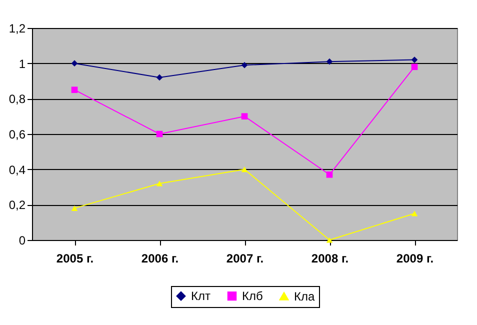 This screenshot has width=477, height=325. What do you see at coordinates (17, 29) in the screenshot?
I see `y-tick-label: 1,2` at bounding box center [17, 29].